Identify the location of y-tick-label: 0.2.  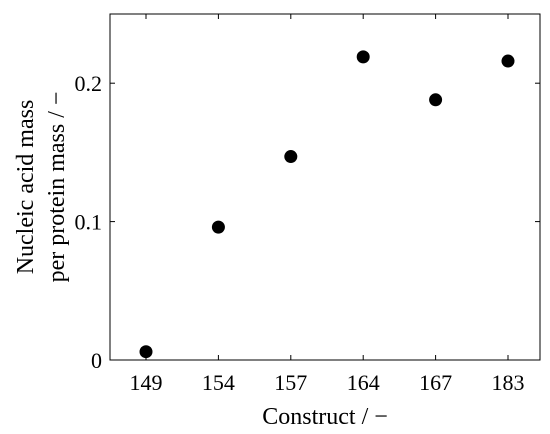
(89, 83).